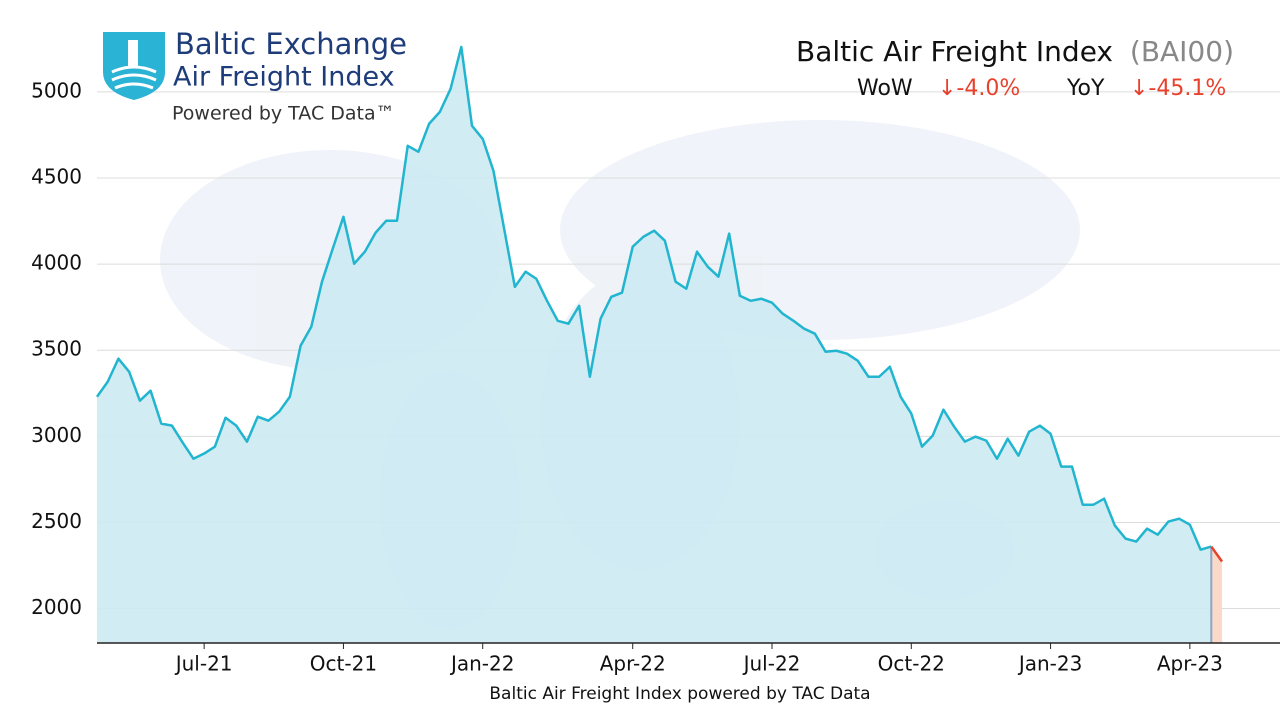 The image size is (1280, 720). What do you see at coordinates (1050, 664) in the screenshot?
I see `x-tick-label: Jan-23` at bounding box center [1050, 664].